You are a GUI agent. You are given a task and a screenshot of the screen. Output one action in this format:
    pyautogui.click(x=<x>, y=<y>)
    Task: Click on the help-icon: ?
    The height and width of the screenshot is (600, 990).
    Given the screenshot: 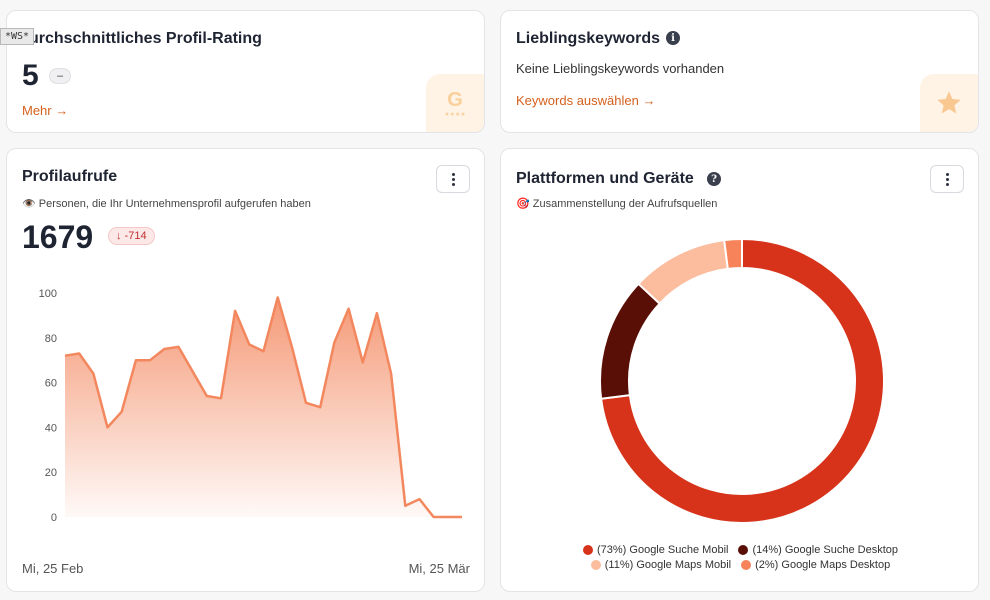 What is the action you would take?
    pyautogui.click(x=714, y=179)
    